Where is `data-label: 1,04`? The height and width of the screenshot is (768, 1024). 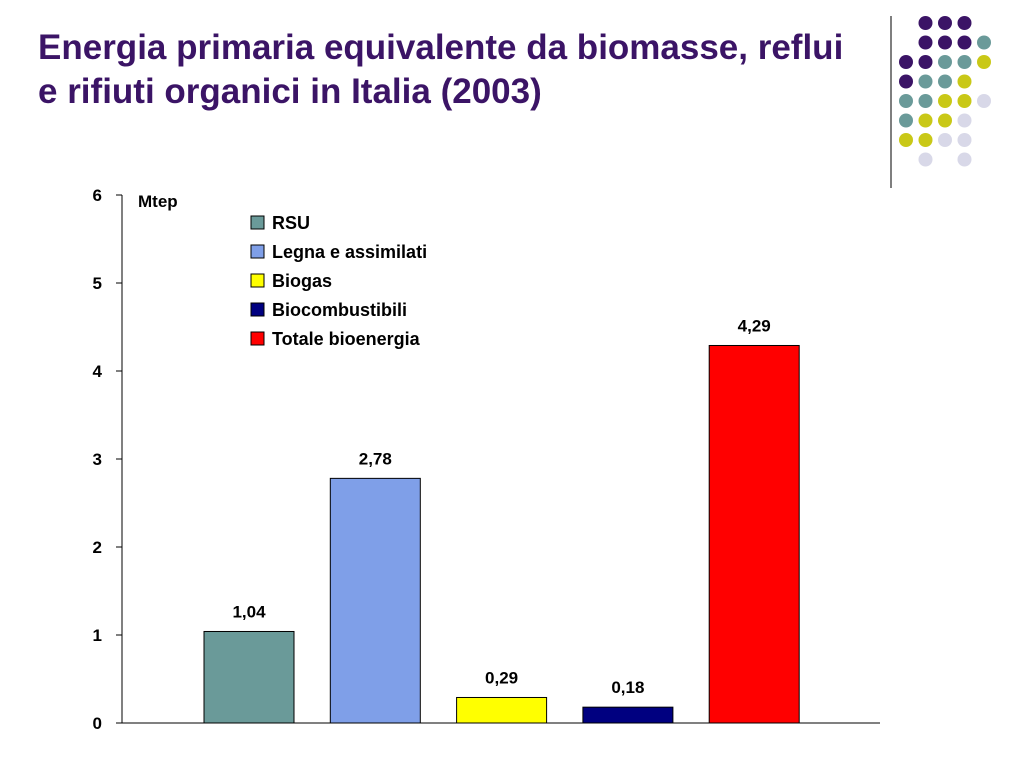 data-label: 1,04 is located at coordinates (249, 611).